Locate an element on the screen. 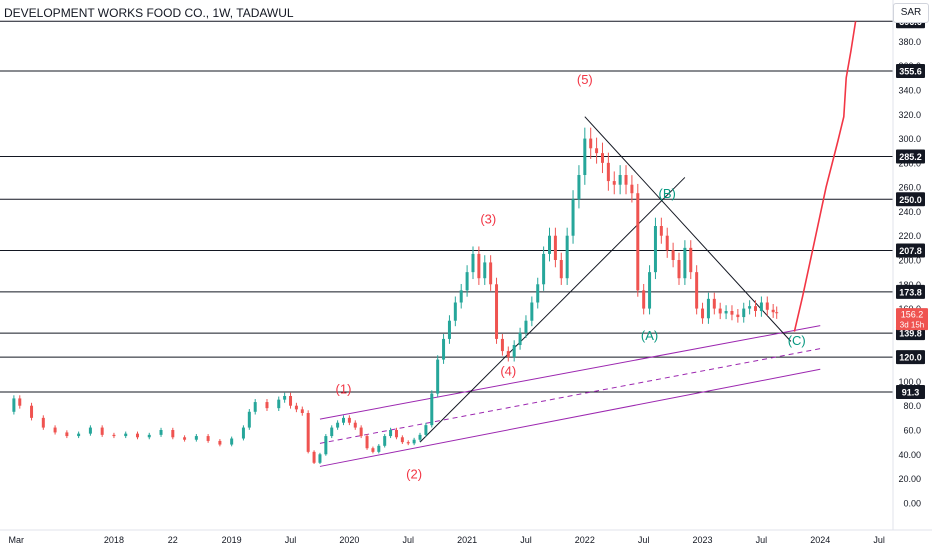  level-price-label: 120.0 is located at coordinates (910, 358).